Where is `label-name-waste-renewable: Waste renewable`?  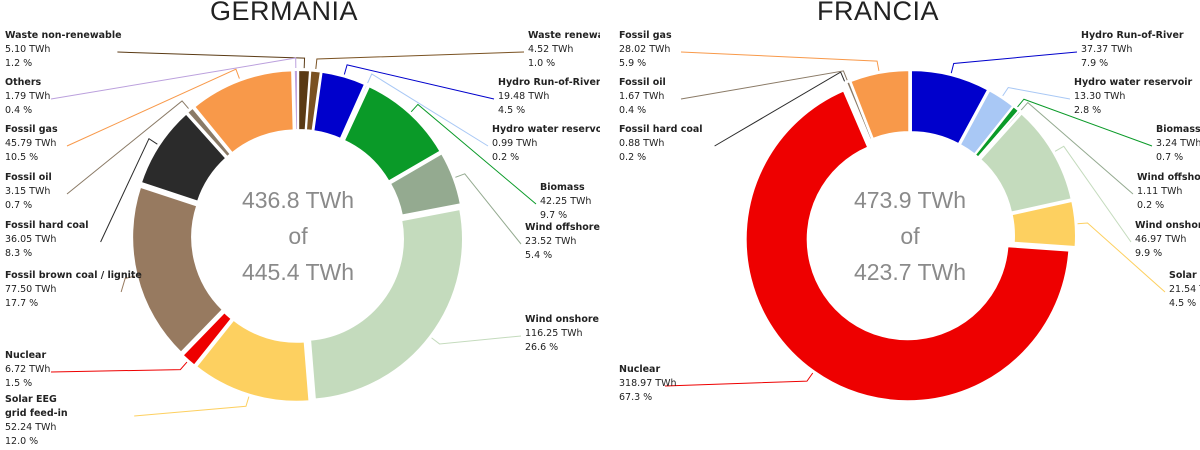
label-name-waste-renewable: Waste renewable is located at coordinates (564, 35).